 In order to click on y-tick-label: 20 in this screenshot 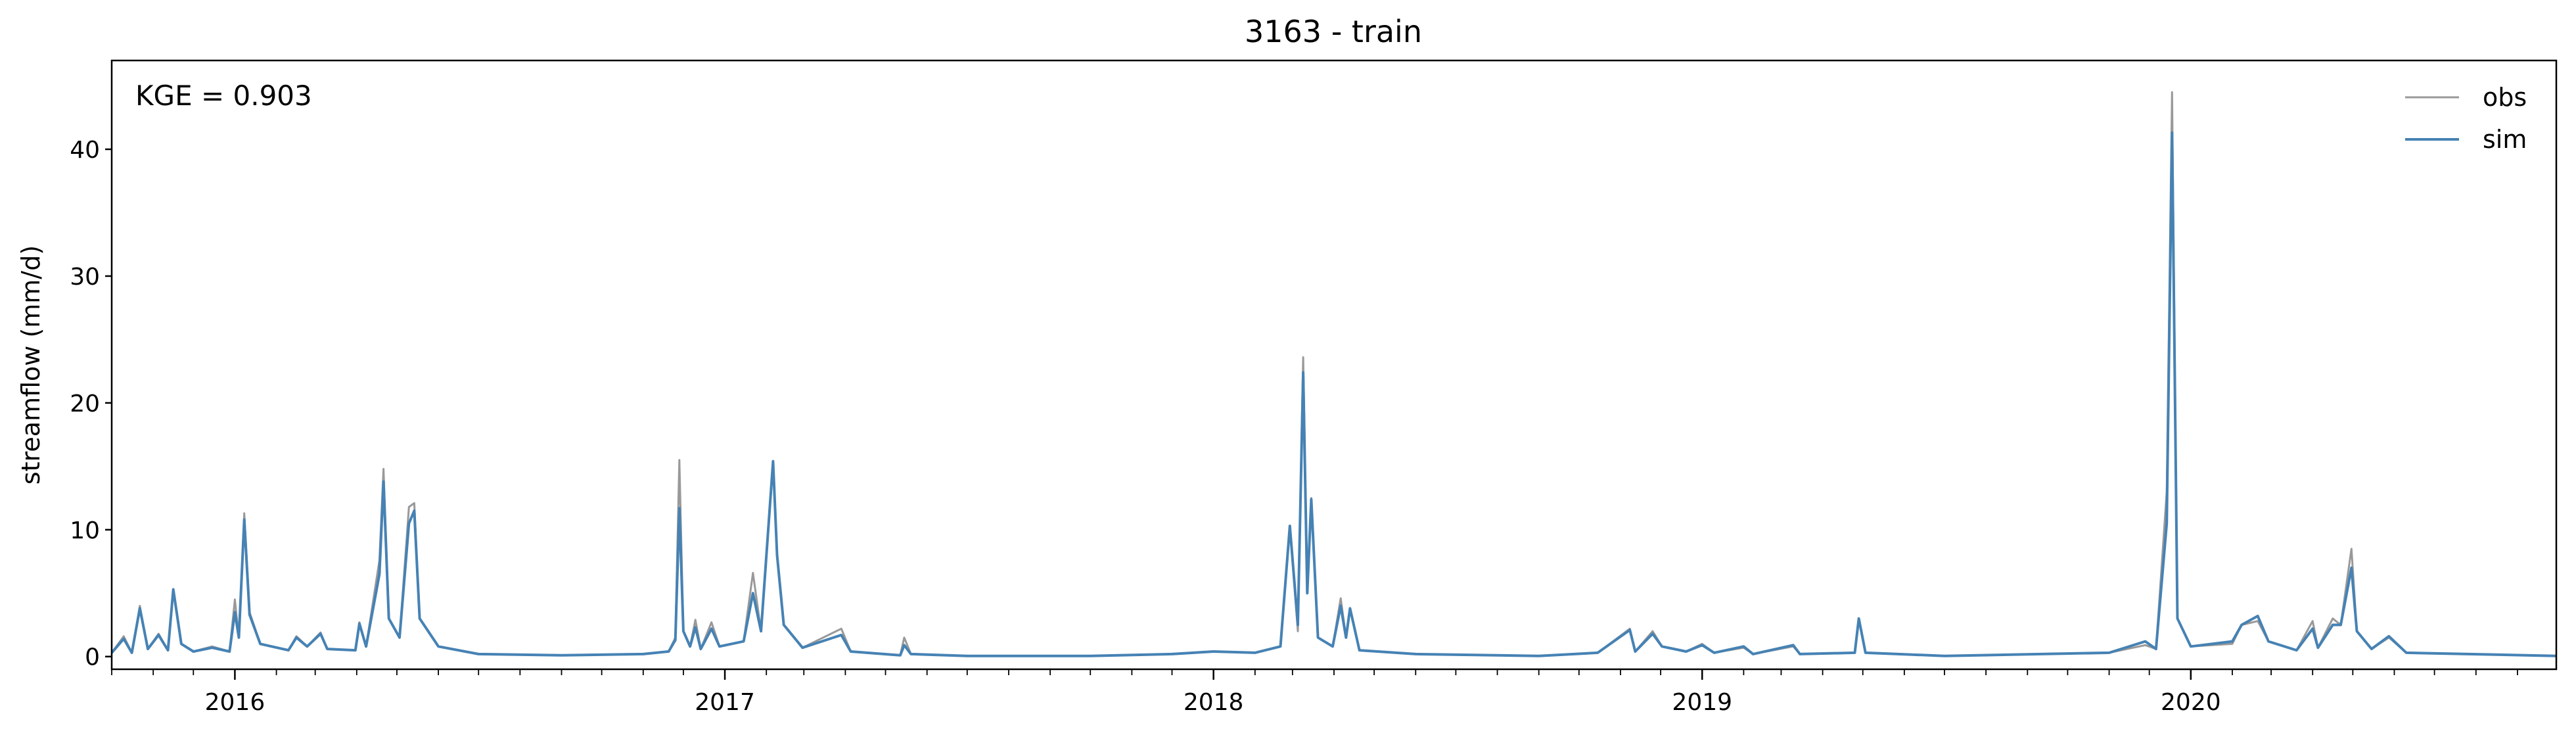, I will do `click(85, 404)`.